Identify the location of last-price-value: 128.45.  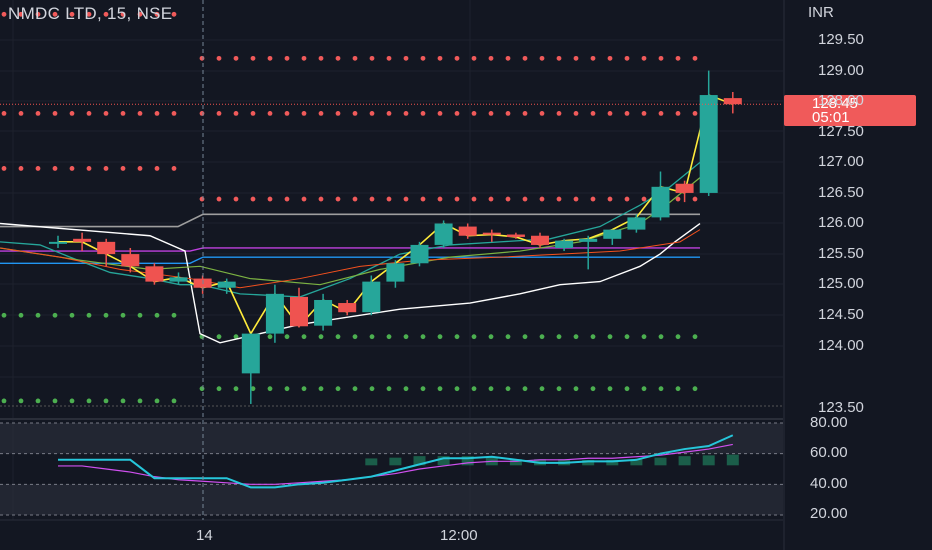
(835, 103).